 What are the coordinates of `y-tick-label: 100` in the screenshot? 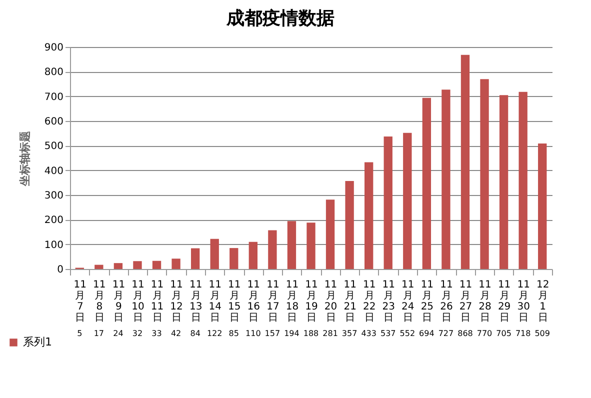 It's located at (54, 245).